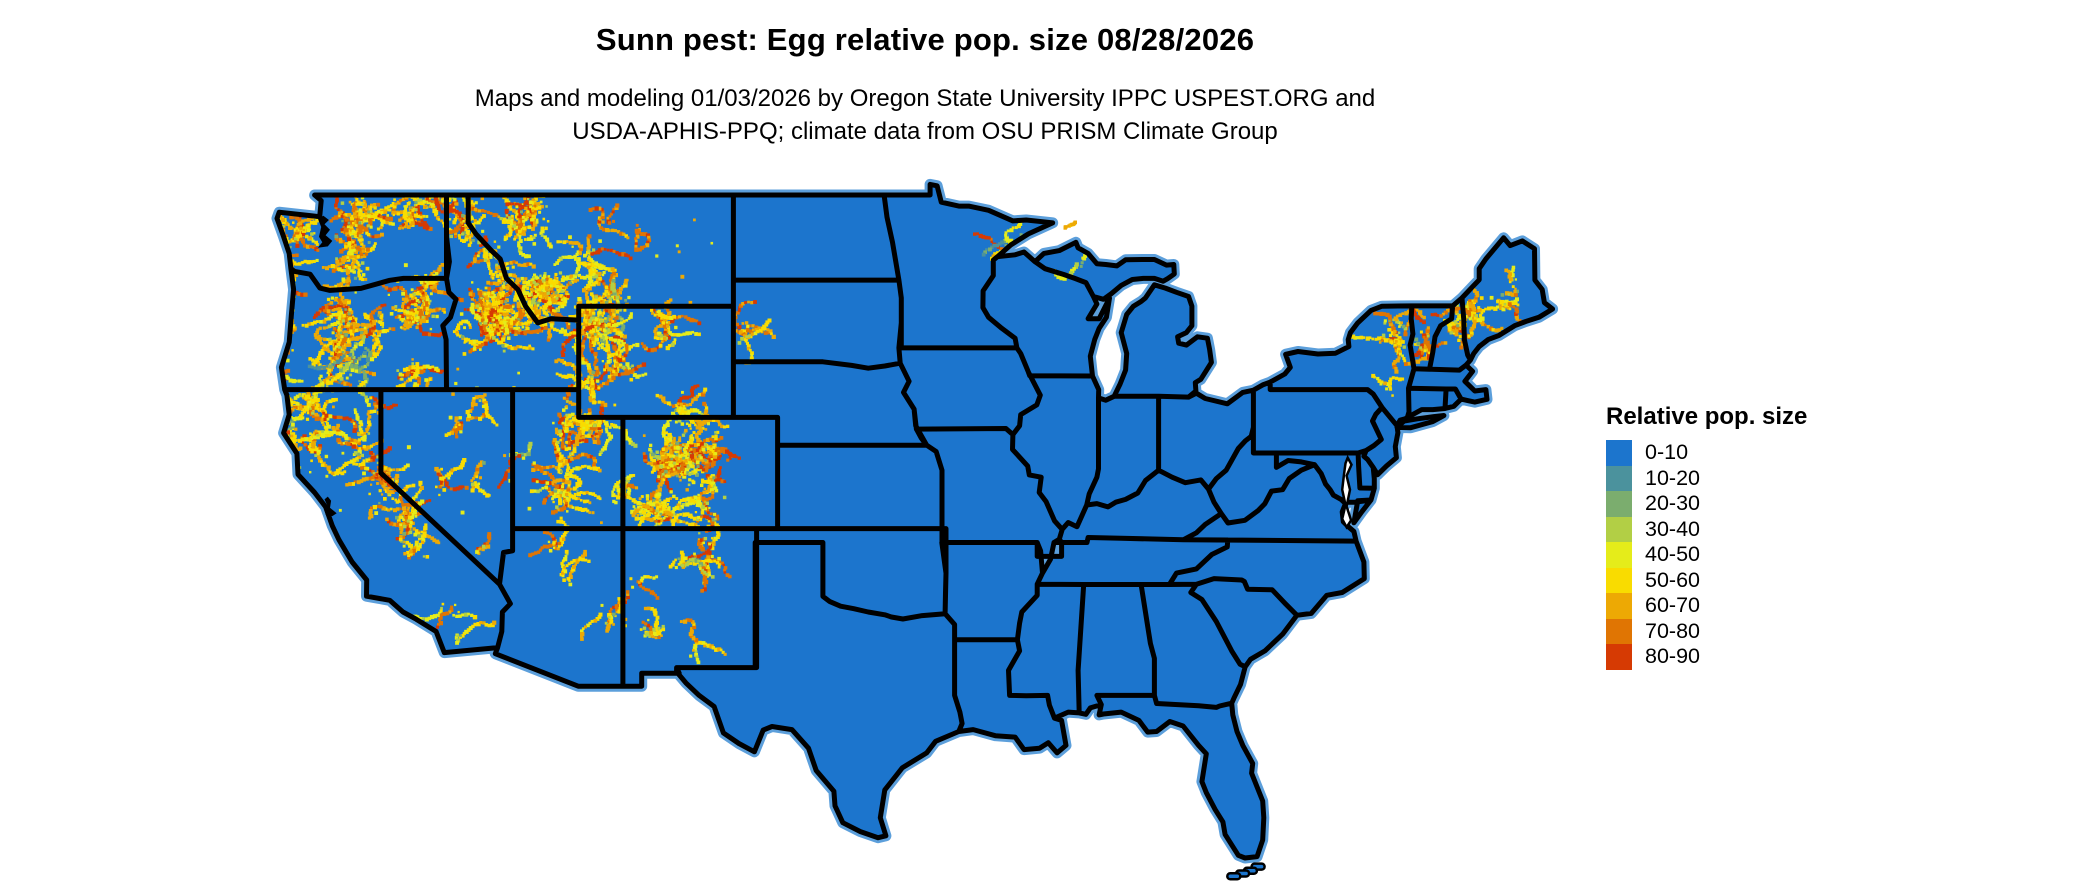  I want to click on legend-label: 20-30, so click(1672, 503).